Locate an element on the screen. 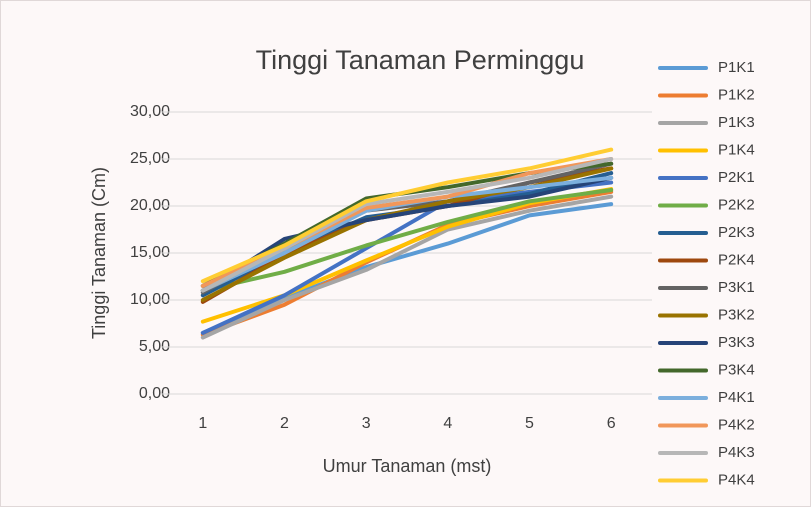 This screenshot has width=811, height=507. legend-label: P1K3 is located at coordinates (736, 122).